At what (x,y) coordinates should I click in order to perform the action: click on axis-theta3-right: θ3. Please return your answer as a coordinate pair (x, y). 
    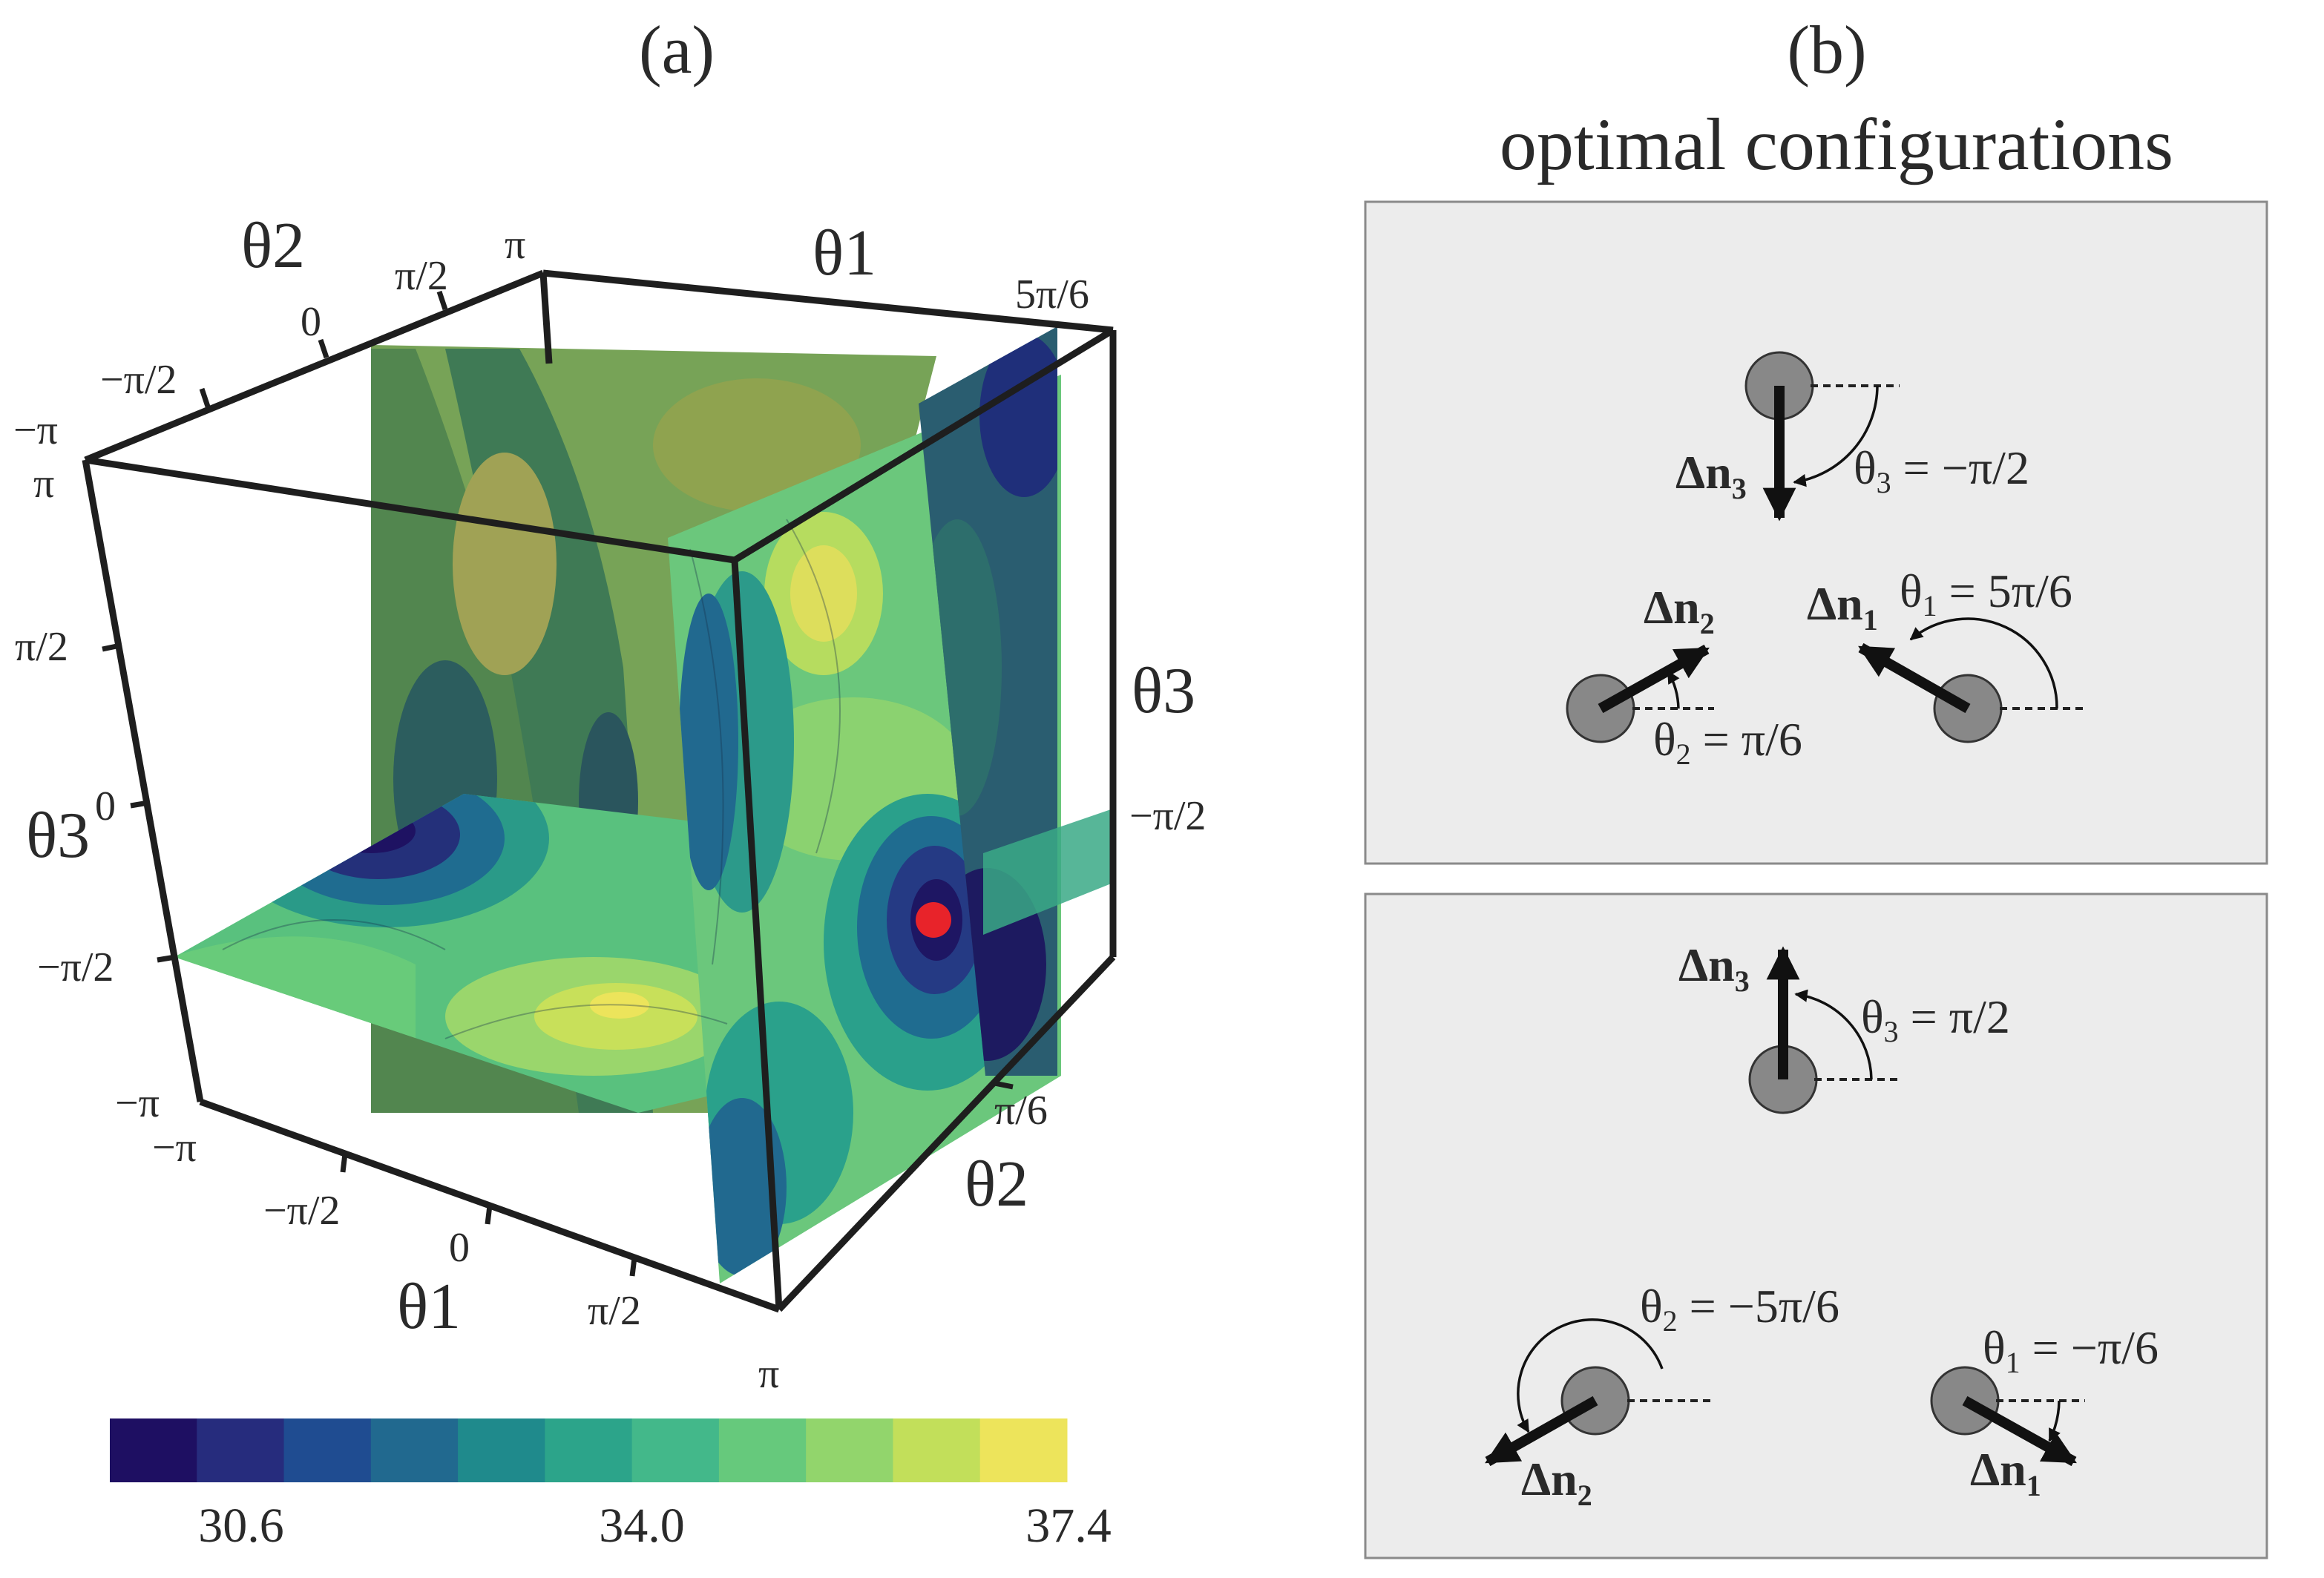
    Looking at the image, I should click on (1163, 691).